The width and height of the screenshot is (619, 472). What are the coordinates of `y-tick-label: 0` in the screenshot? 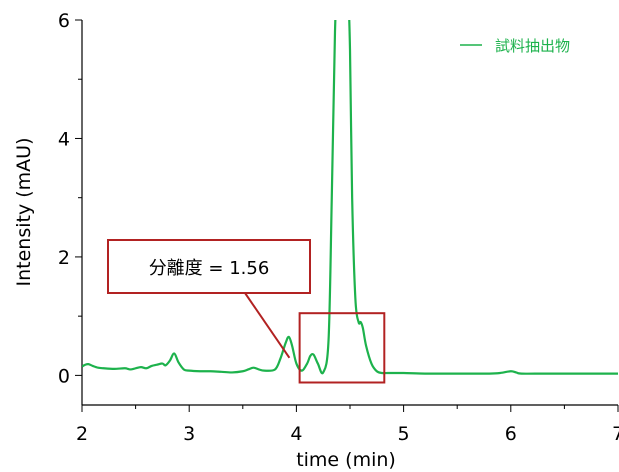 It's located at (64, 376).